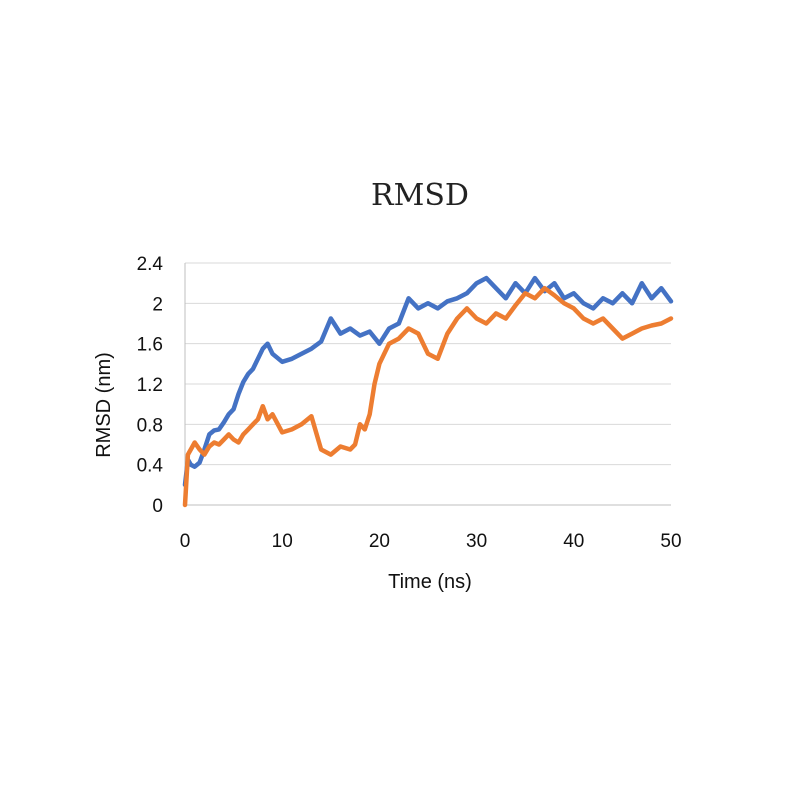  What do you see at coordinates (573, 541) in the screenshot?
I see `x-tick-label: 40` at bounding box center [573, 541].